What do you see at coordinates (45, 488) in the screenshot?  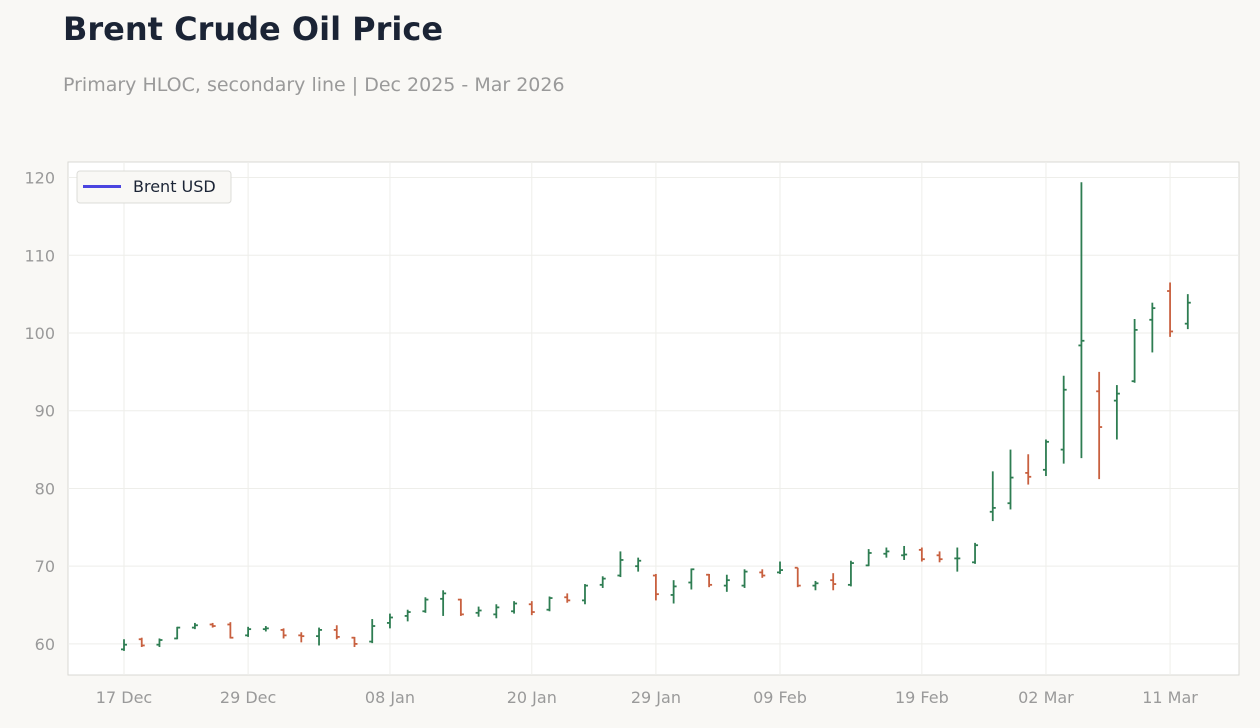 I see `y-tick-label: 80` at bounding box center [45, 488].